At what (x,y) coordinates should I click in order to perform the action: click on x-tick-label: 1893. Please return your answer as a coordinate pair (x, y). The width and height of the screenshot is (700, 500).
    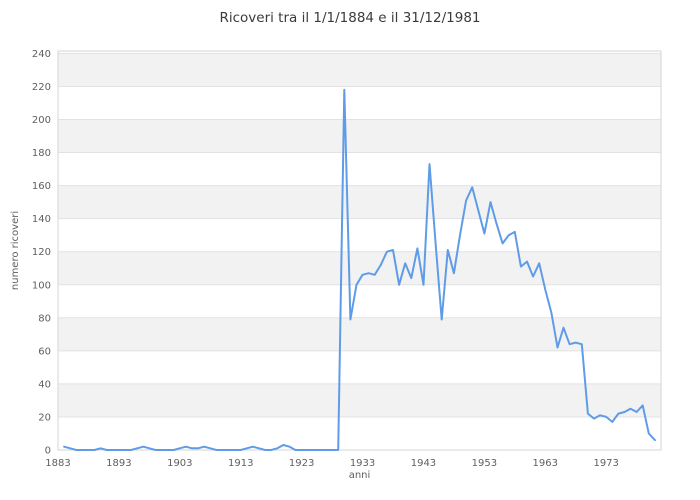
    Looking at the image, I should click on (118, 463).